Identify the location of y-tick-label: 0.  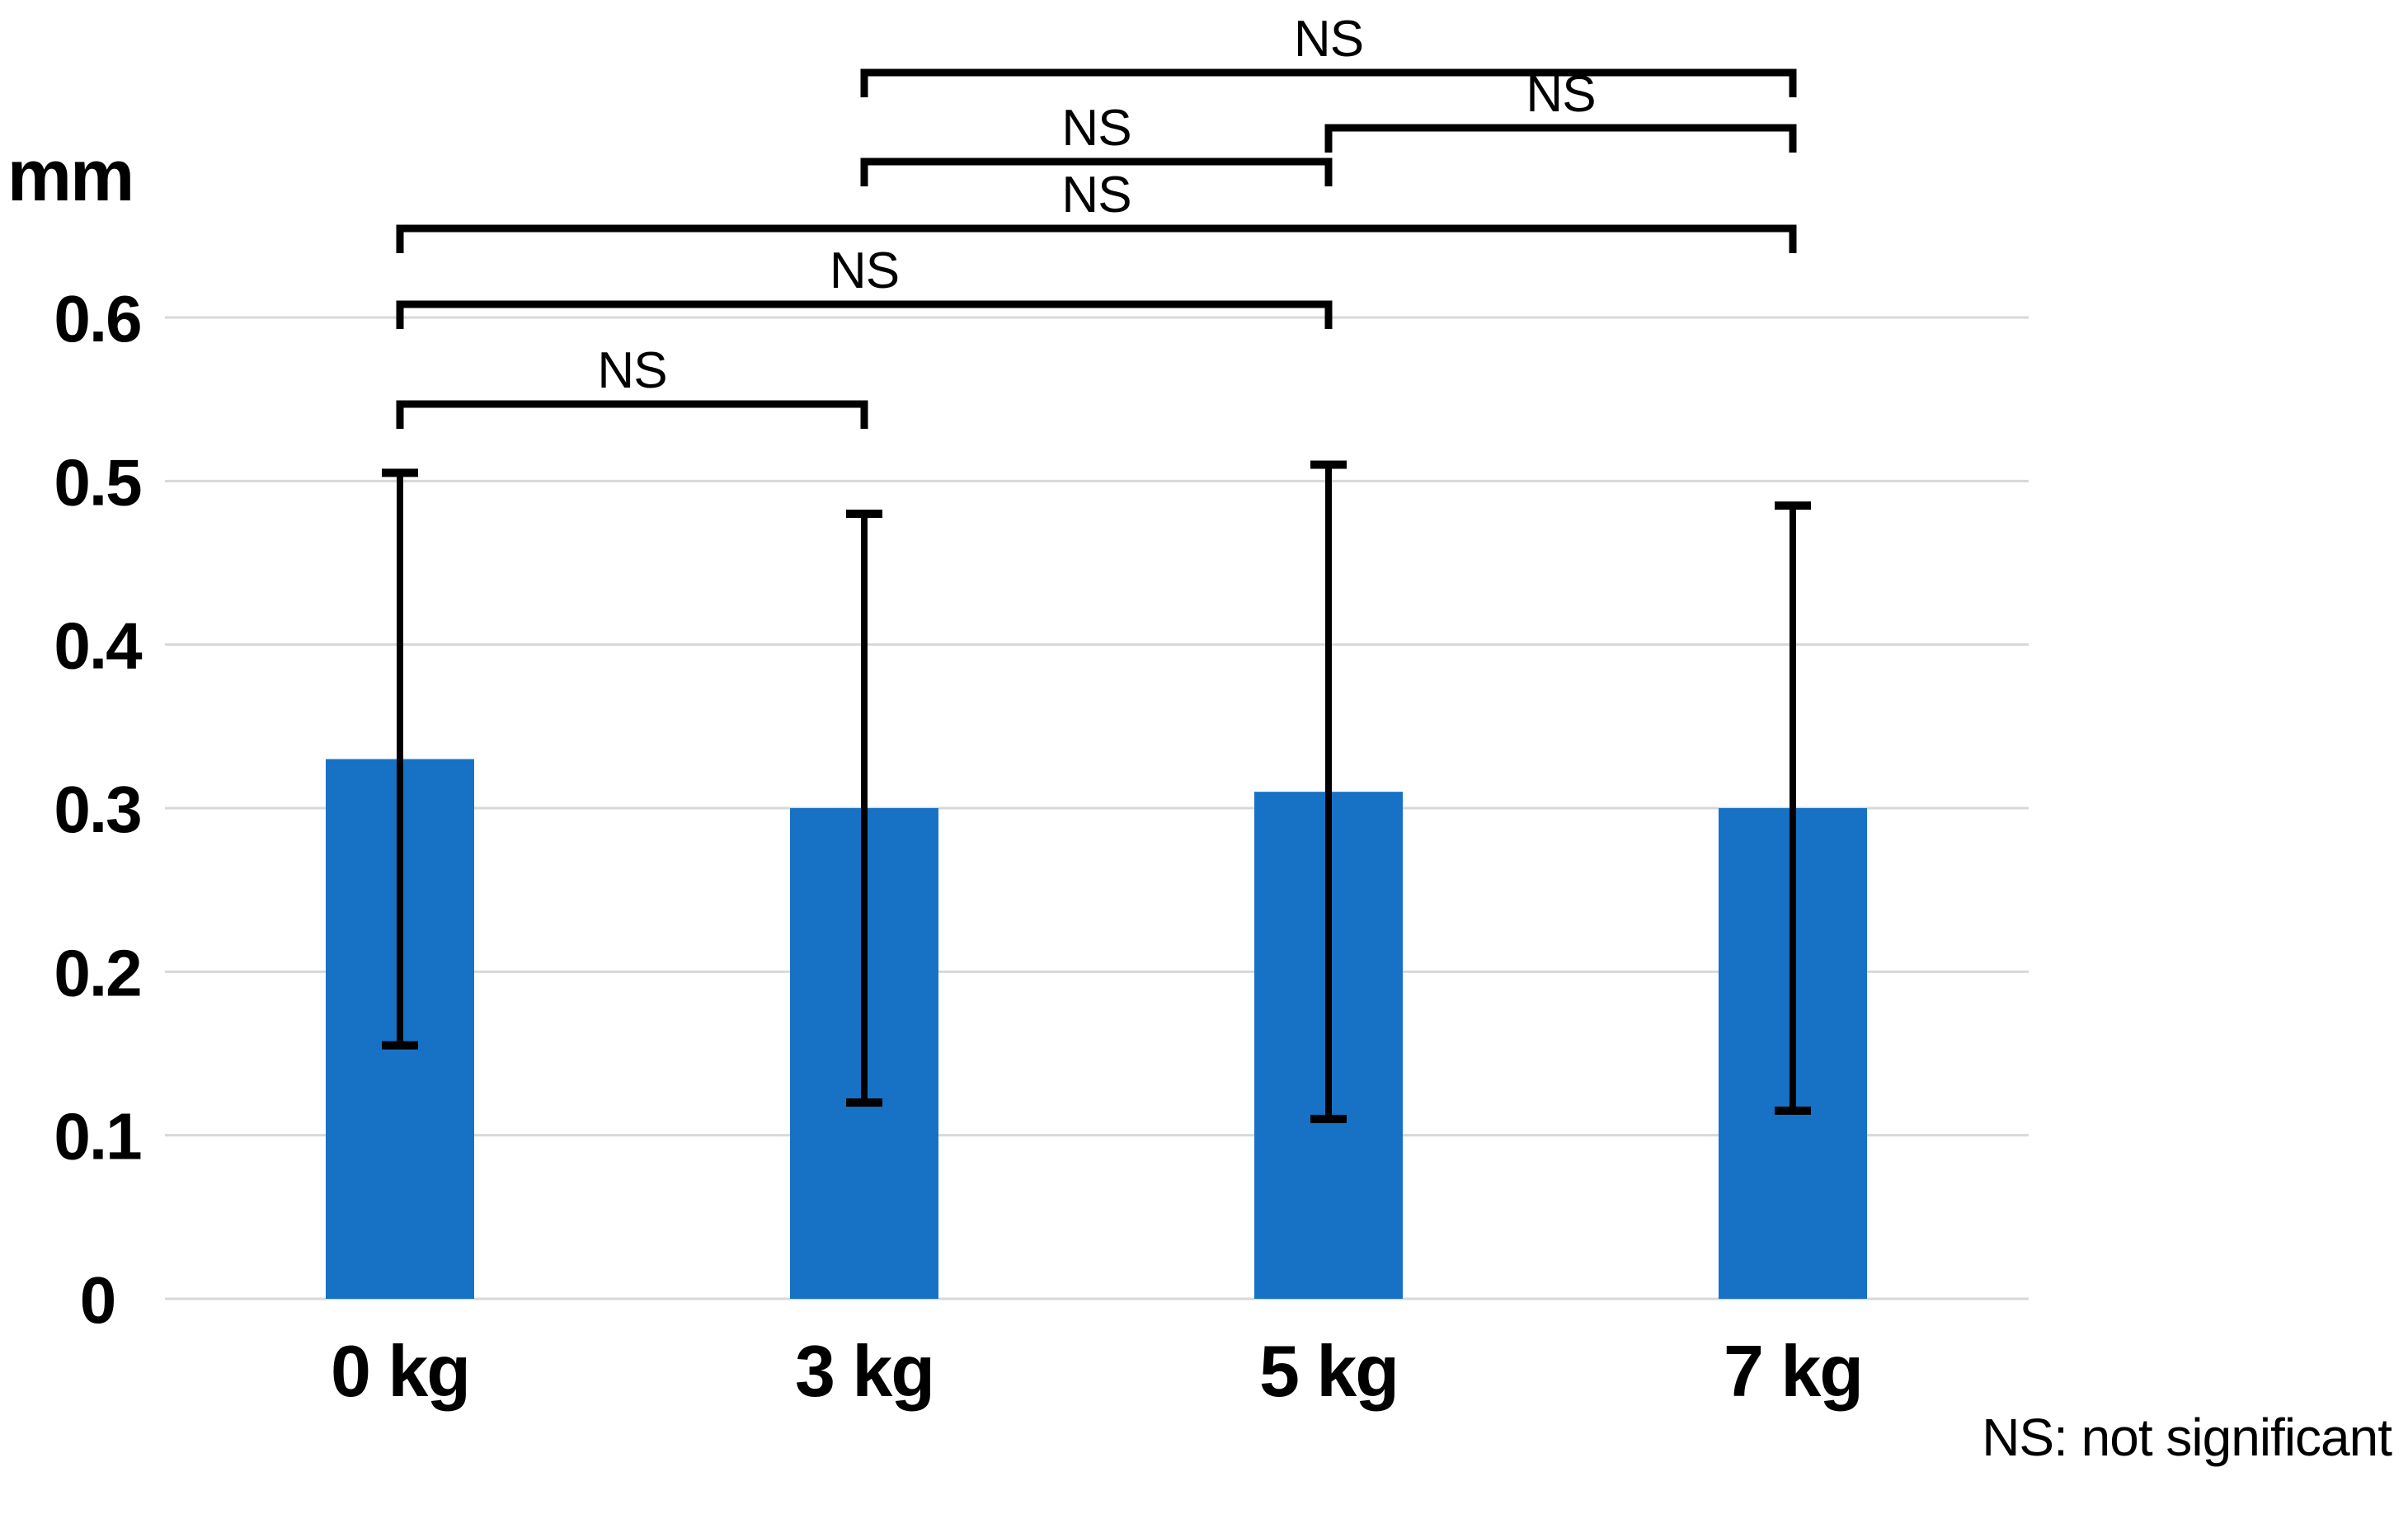
(98, 1300).